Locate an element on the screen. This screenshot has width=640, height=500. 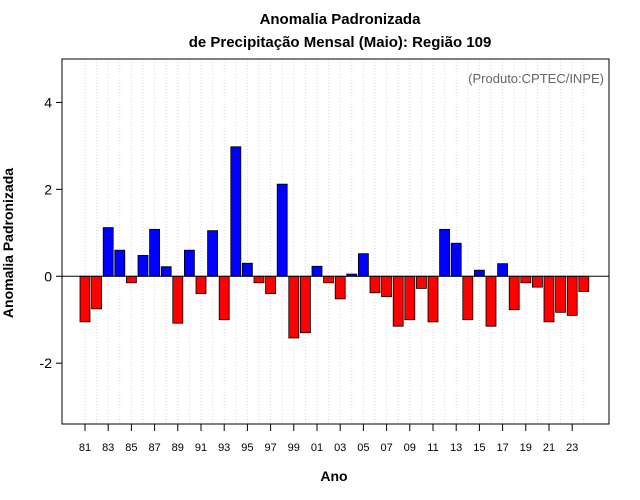
x-tick-label: 99 is located at coordinates (294, 448).